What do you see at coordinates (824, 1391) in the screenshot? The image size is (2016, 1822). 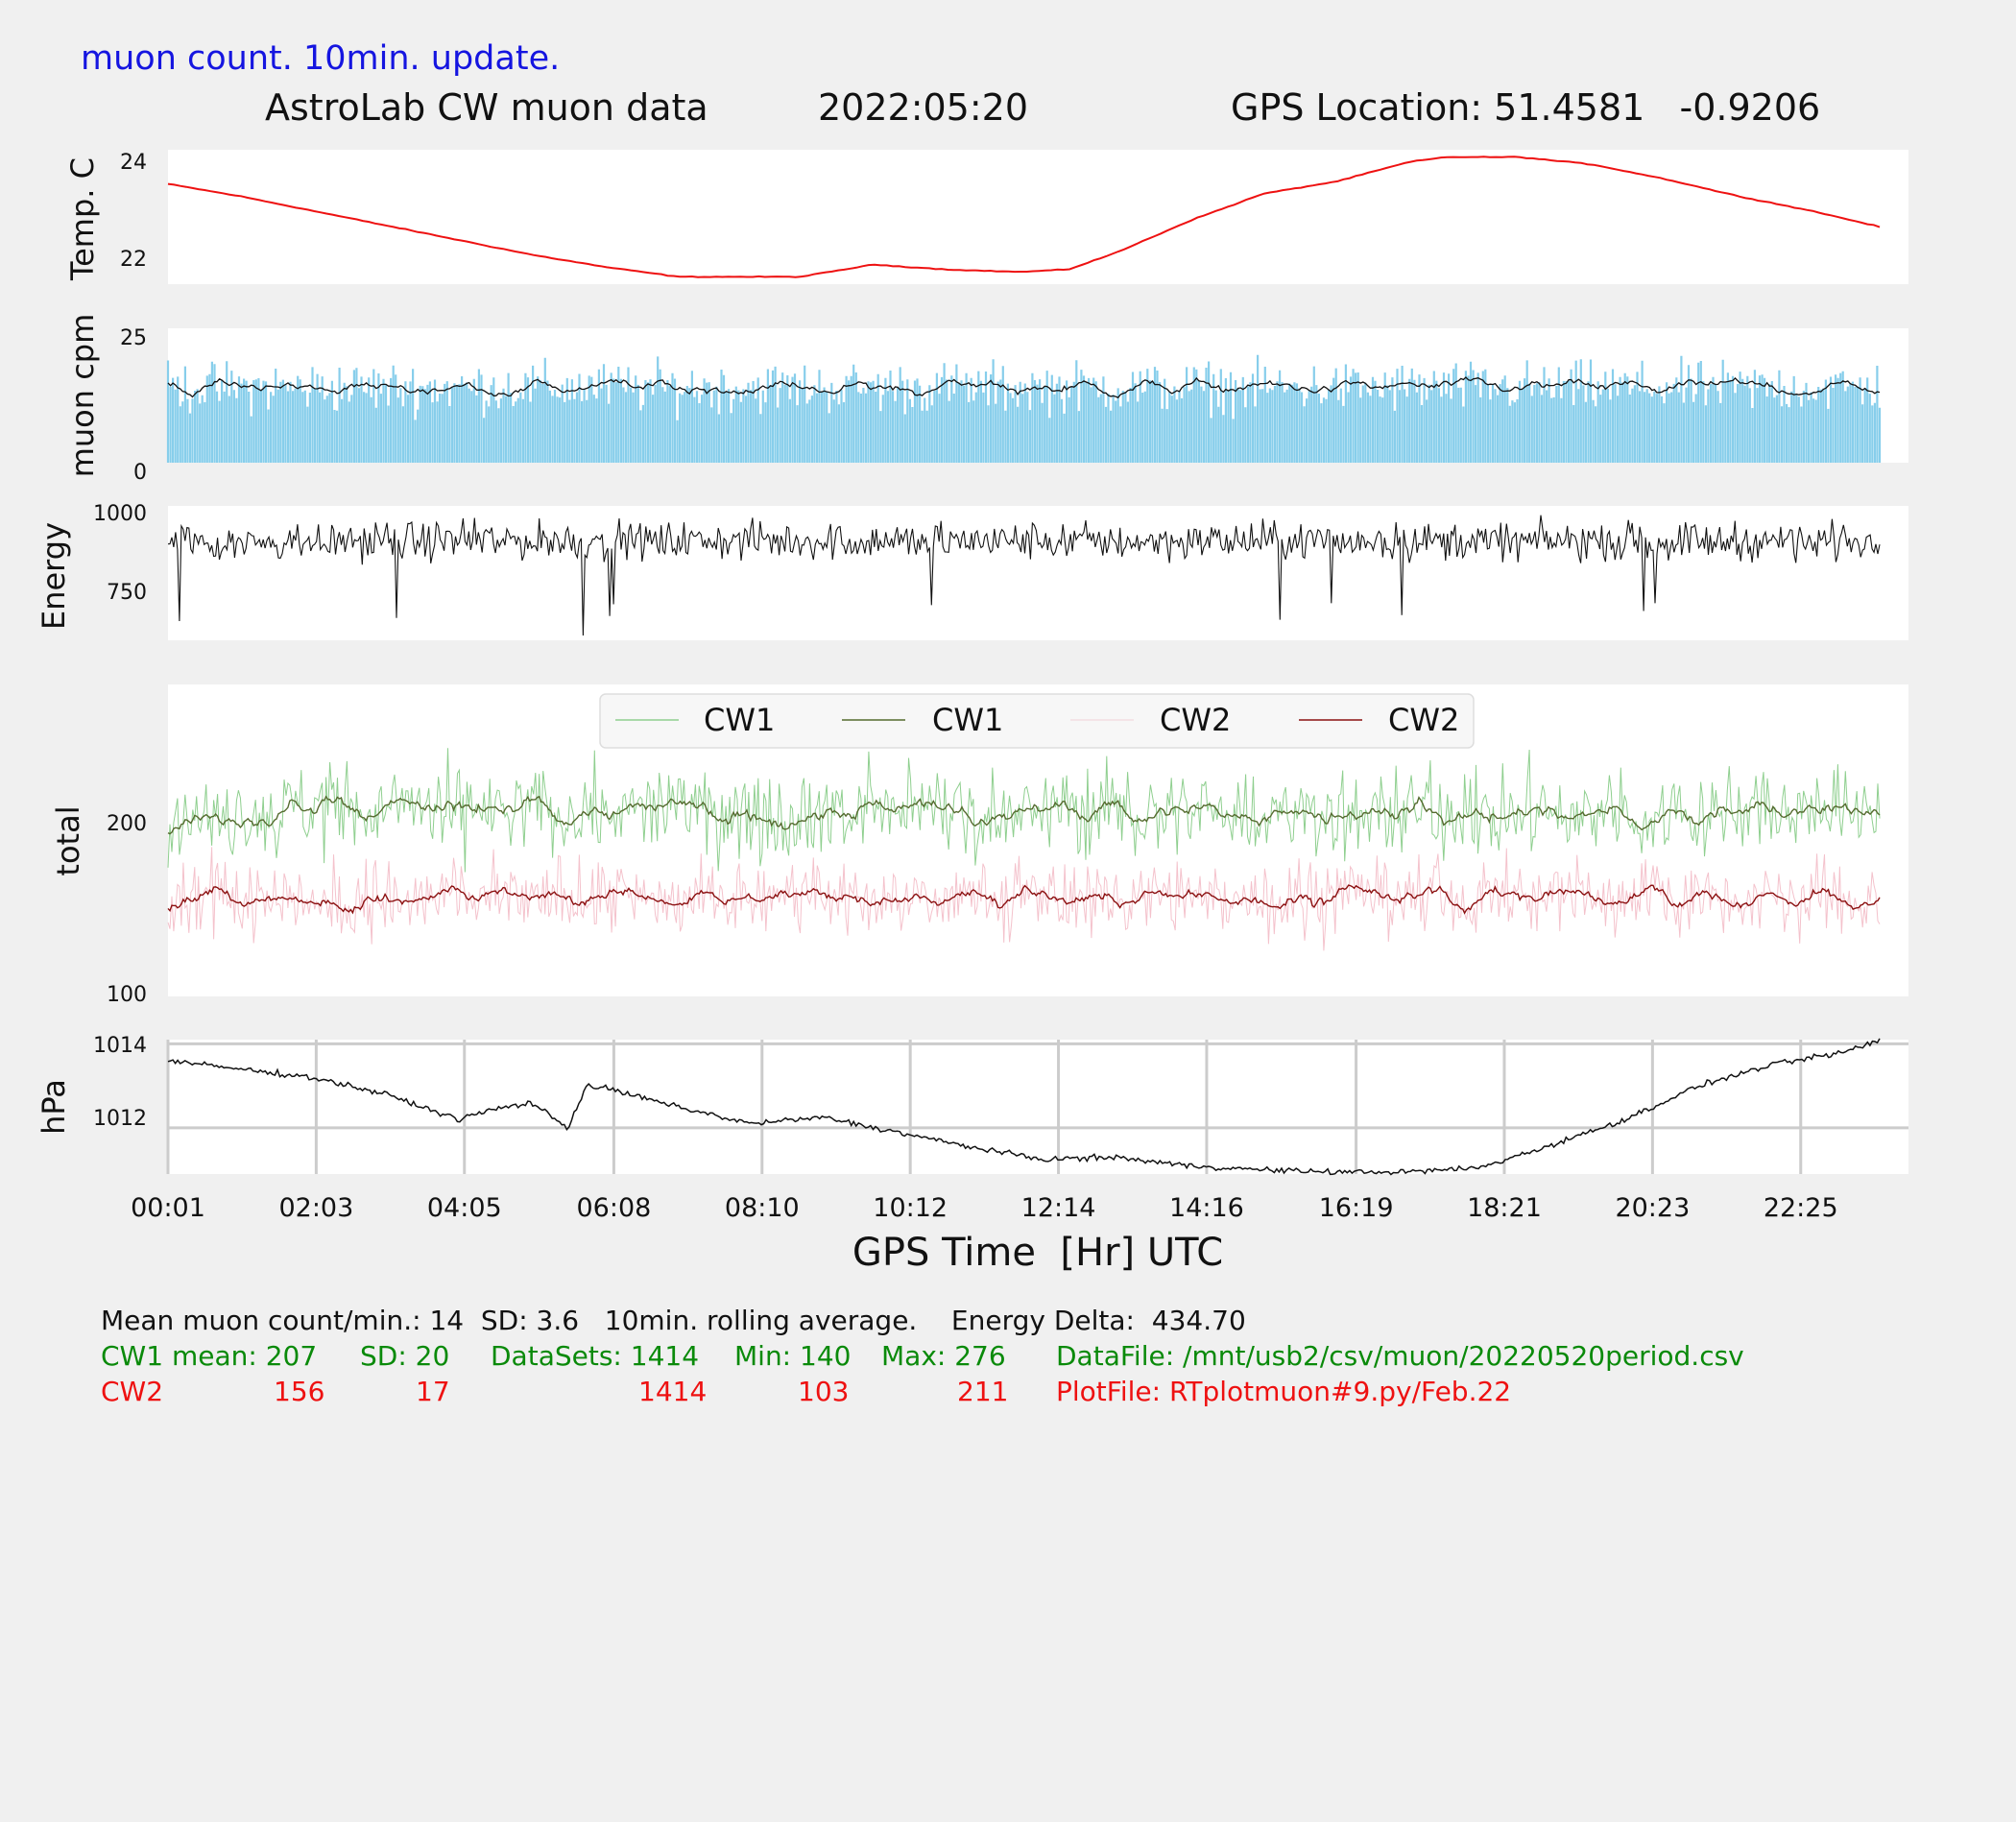 I see `cw2-min: 103` at bounding box center [824, 1391].